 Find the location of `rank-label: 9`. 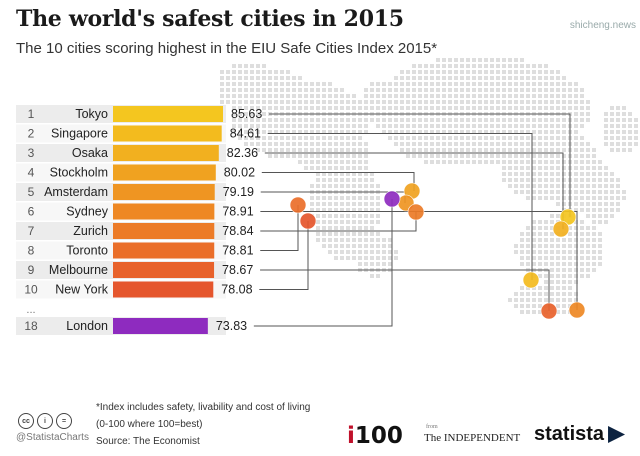

rank-label: 9 is located at coordinates (31, 270).